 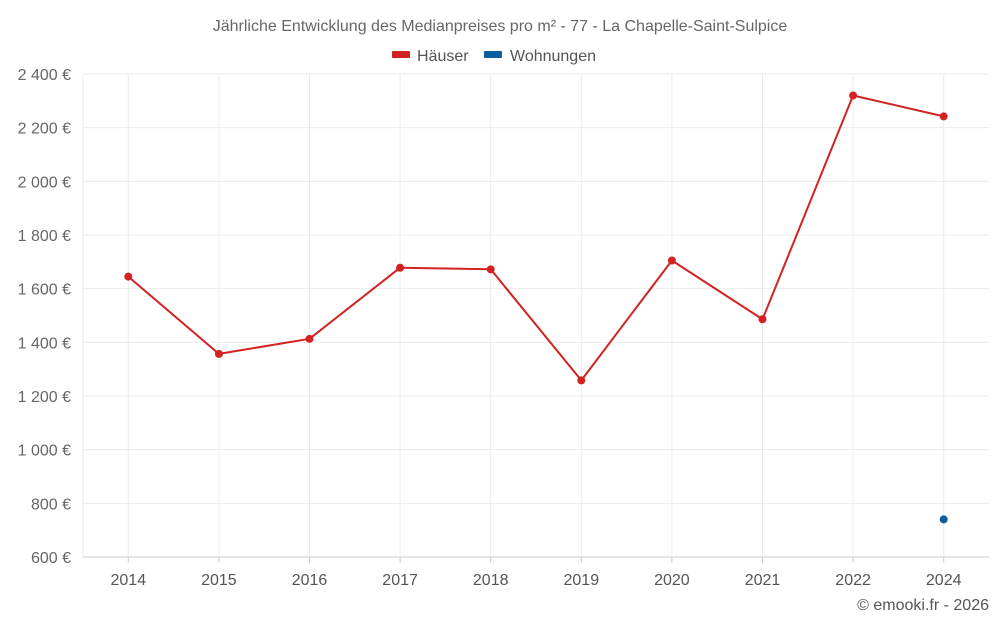 I want to click on legend-swatch-wohnungen, so click(x=493, y=54).